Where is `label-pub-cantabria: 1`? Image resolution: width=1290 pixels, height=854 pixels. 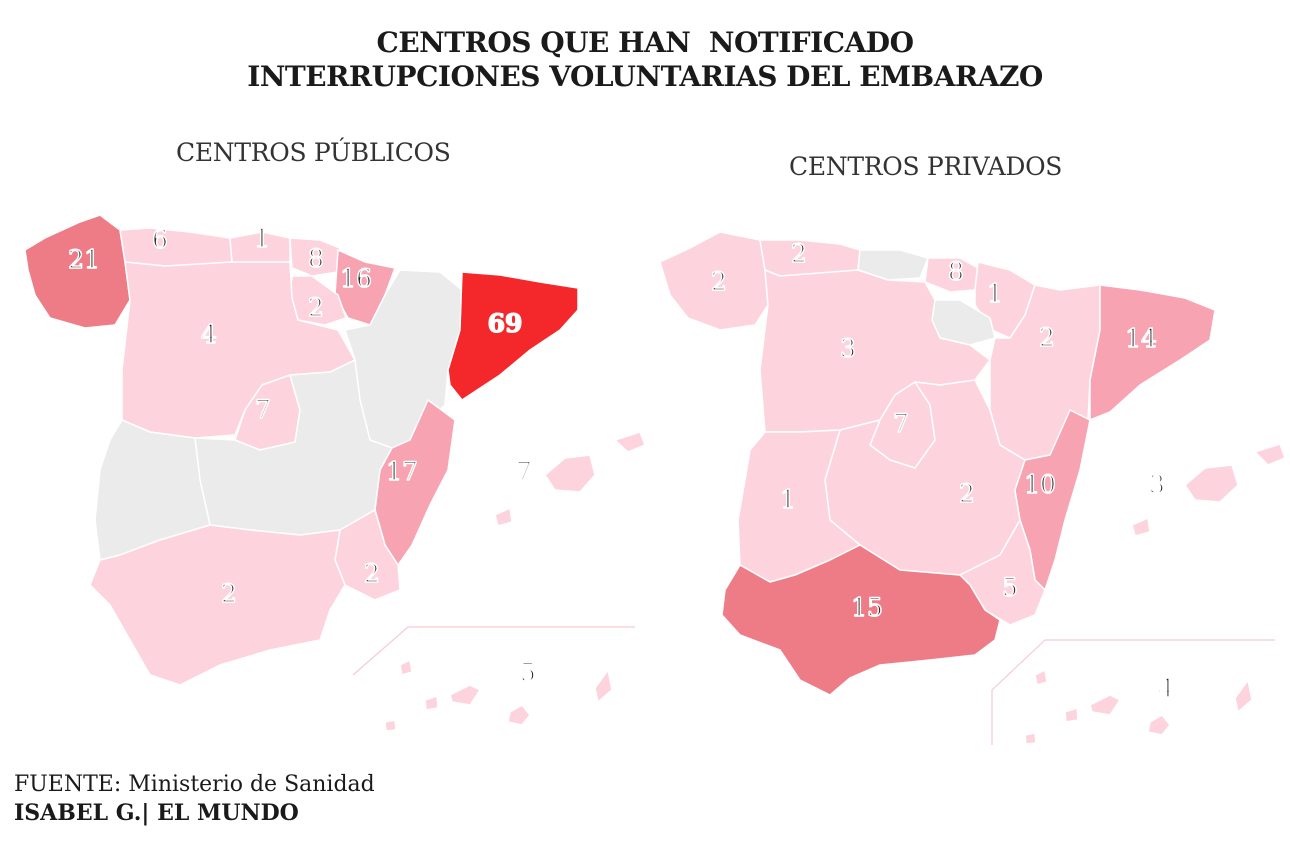
label-pub-cantabria: 1 is located at coordinates (262, 238).